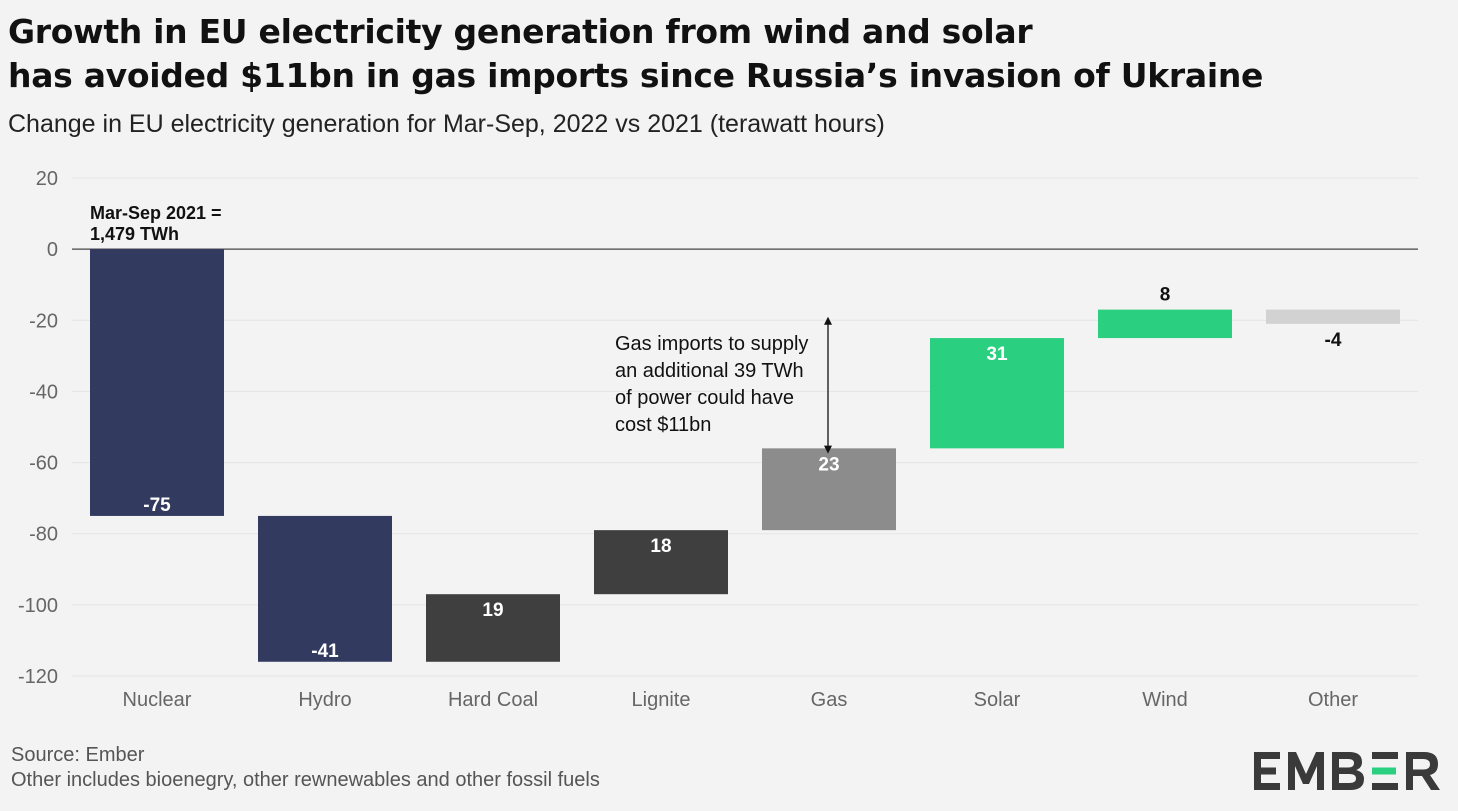 This screenshot has height=811, width=1458. What do you see at coordinates (1165, 295) in the screenshot?
I see `data-label: 8` at bounding box center [1165, 295].